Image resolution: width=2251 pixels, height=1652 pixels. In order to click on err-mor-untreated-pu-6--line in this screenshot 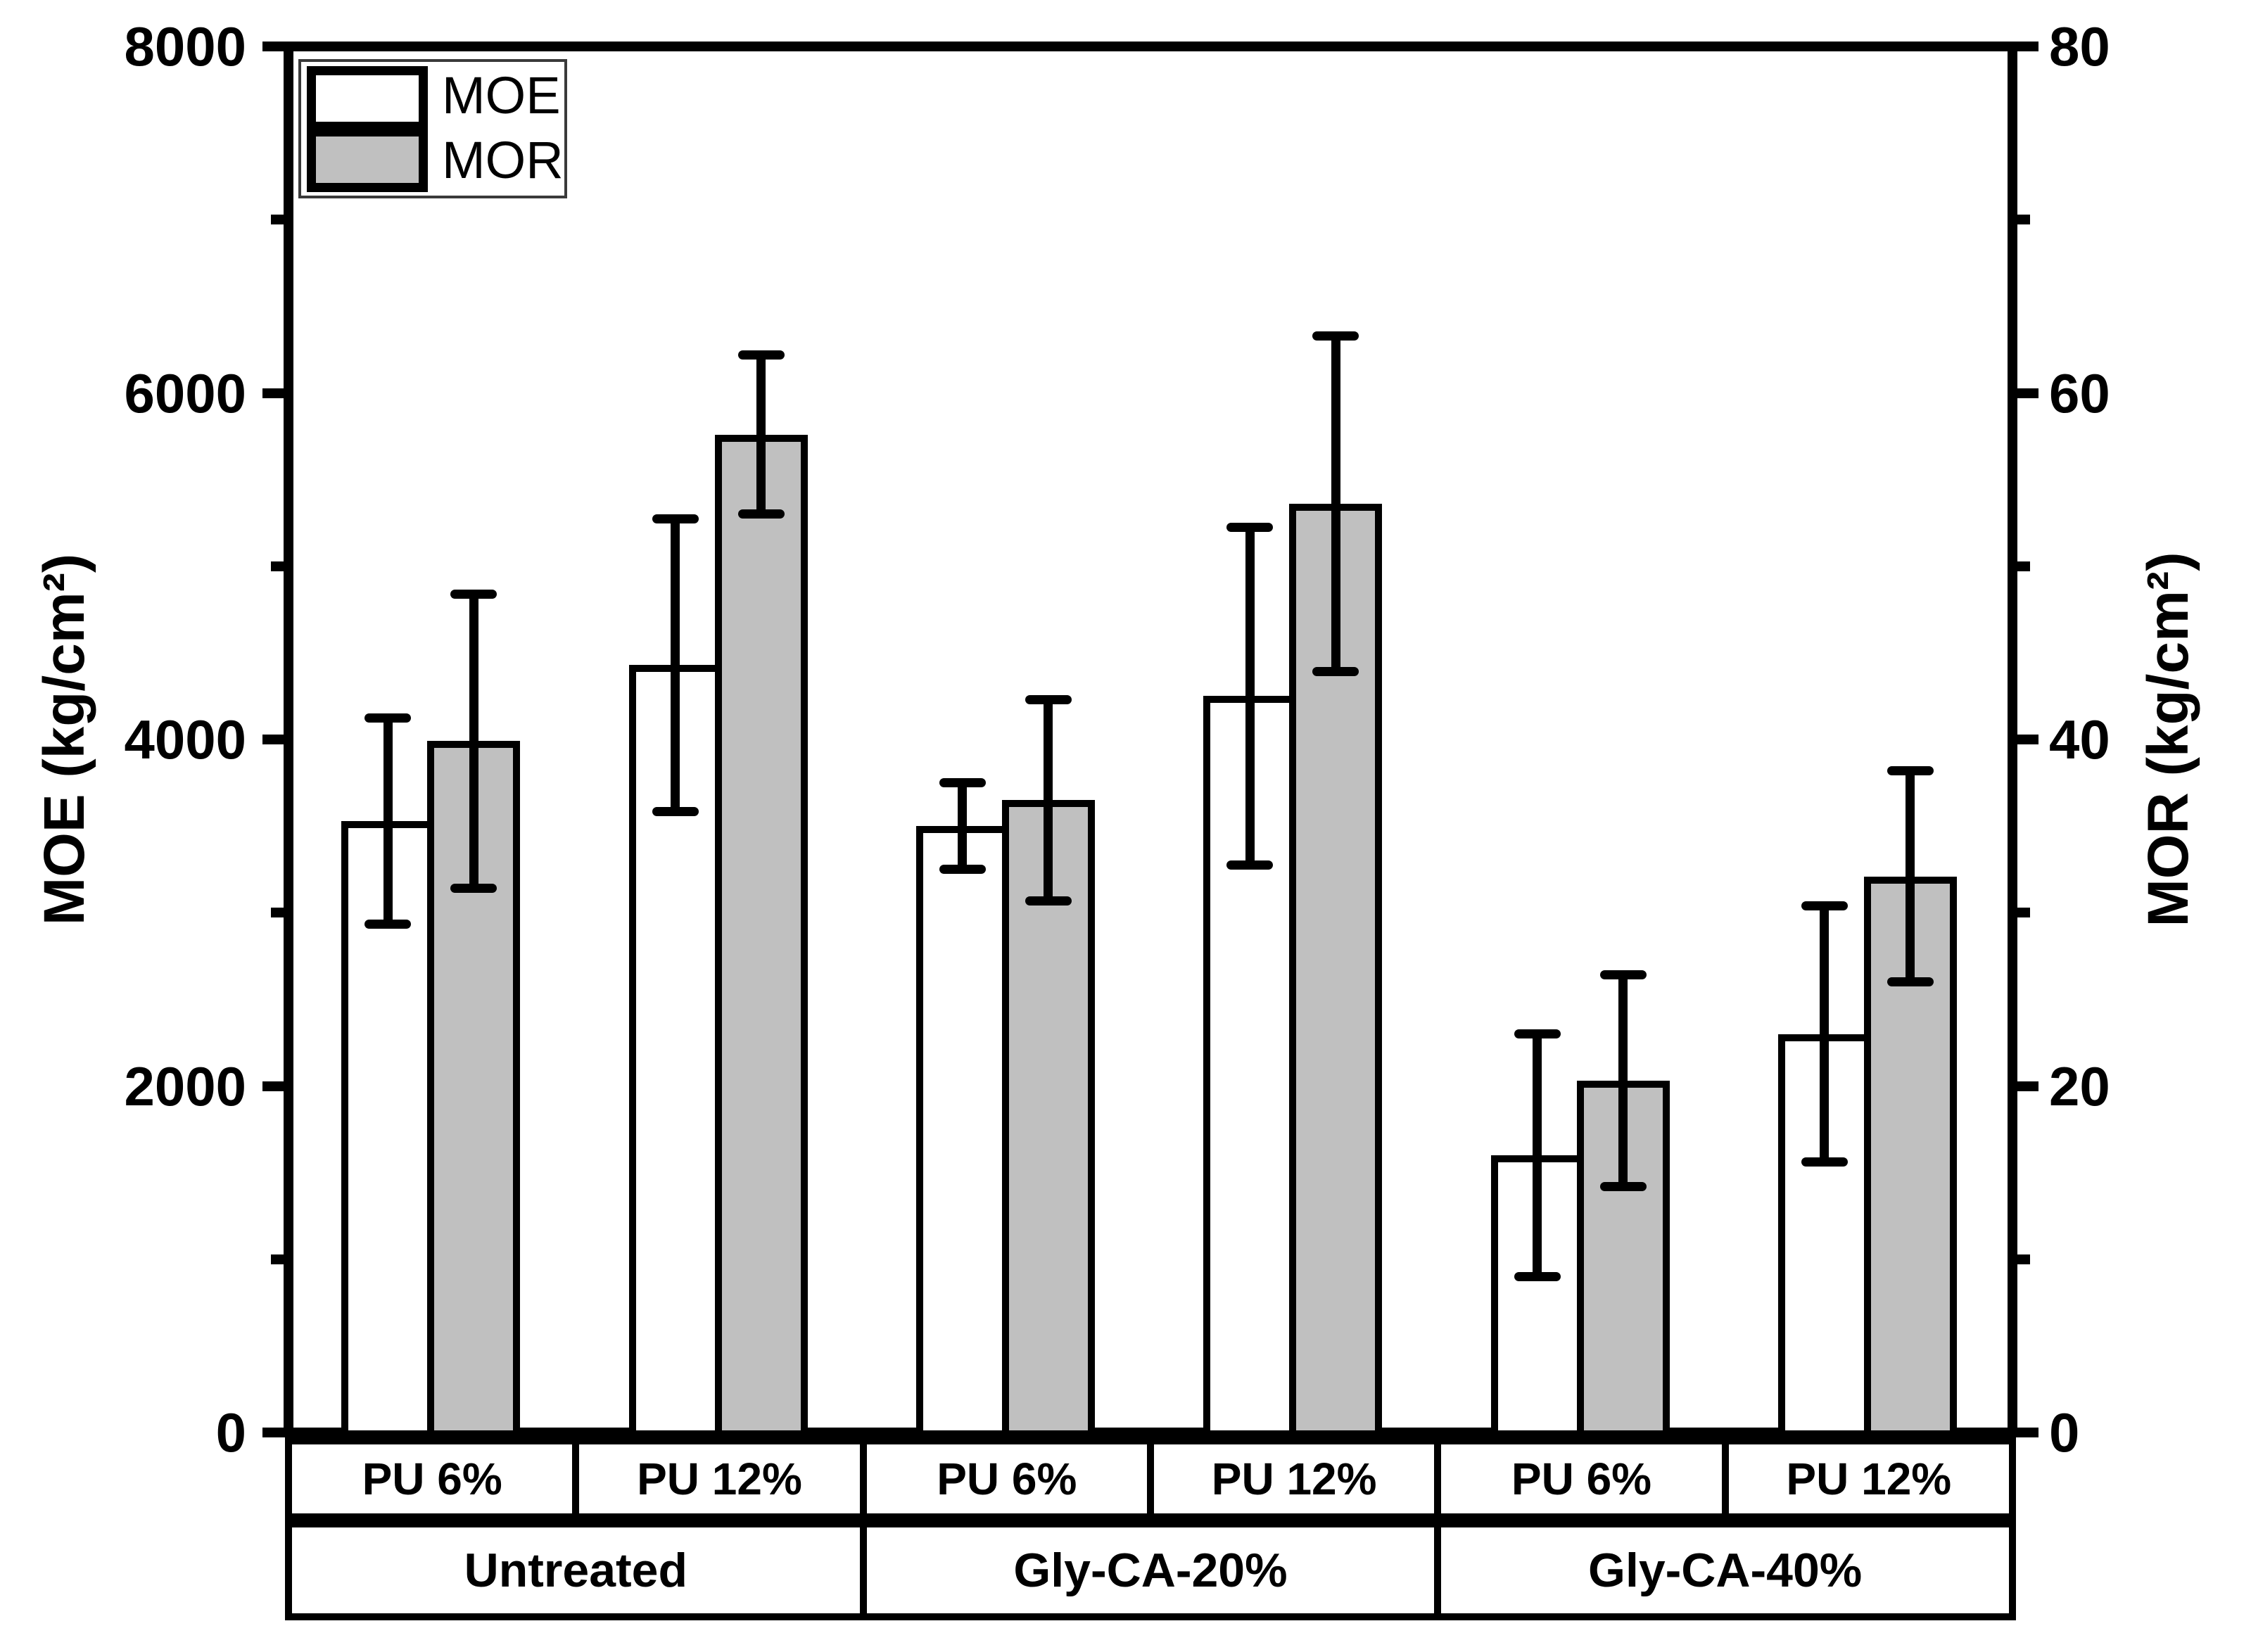, I will do `click(473, 741)`.